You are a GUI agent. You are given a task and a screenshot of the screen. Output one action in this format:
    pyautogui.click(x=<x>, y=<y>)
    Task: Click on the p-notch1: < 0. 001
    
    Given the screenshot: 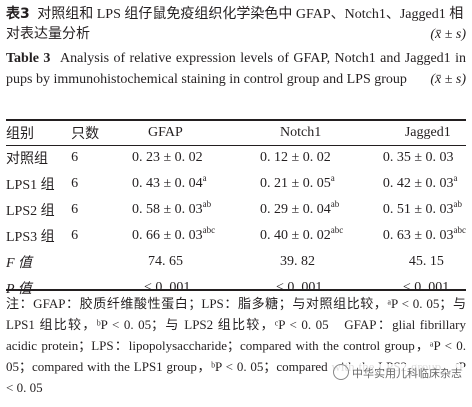 What is the action you would take?
    pyautogui.click(x=299, y=287)
    